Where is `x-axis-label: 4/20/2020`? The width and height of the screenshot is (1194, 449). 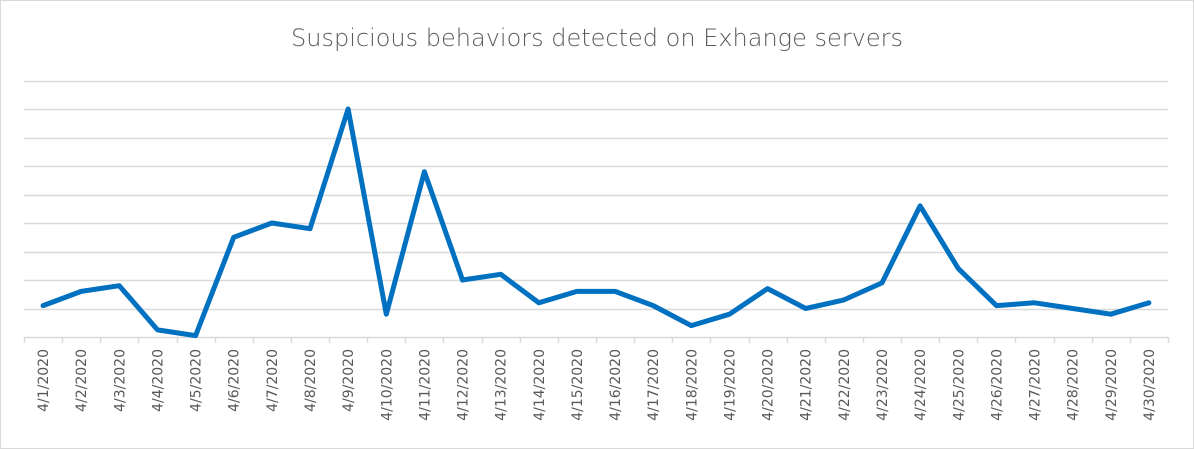
x-axis-label: 4/20/2020 is located at coordinates (769, 385).